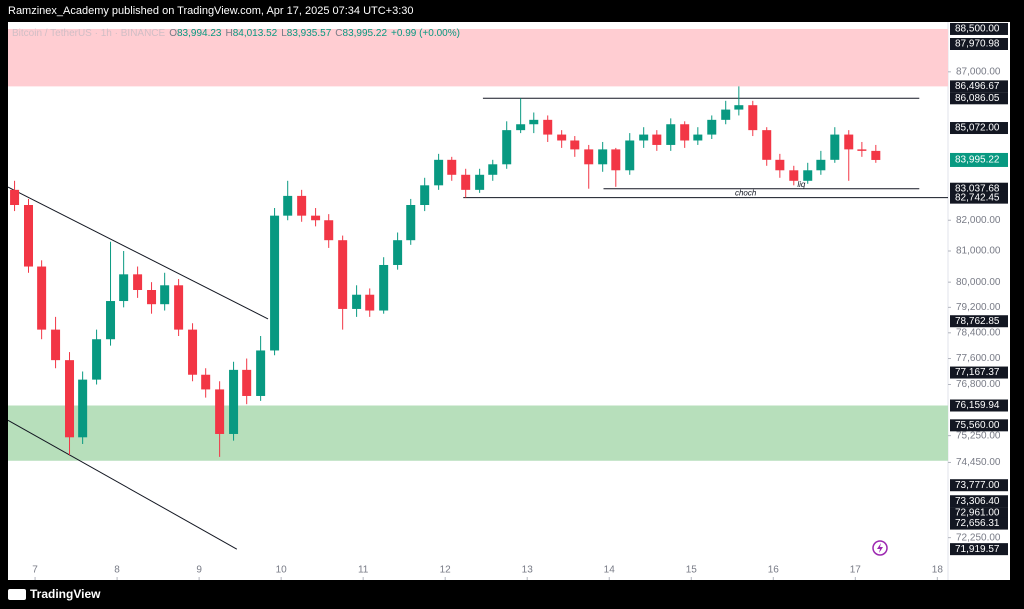  Describe the element at coordinates (774, 570) in the screenshot. I see `x-tick-label: 16` at that location.